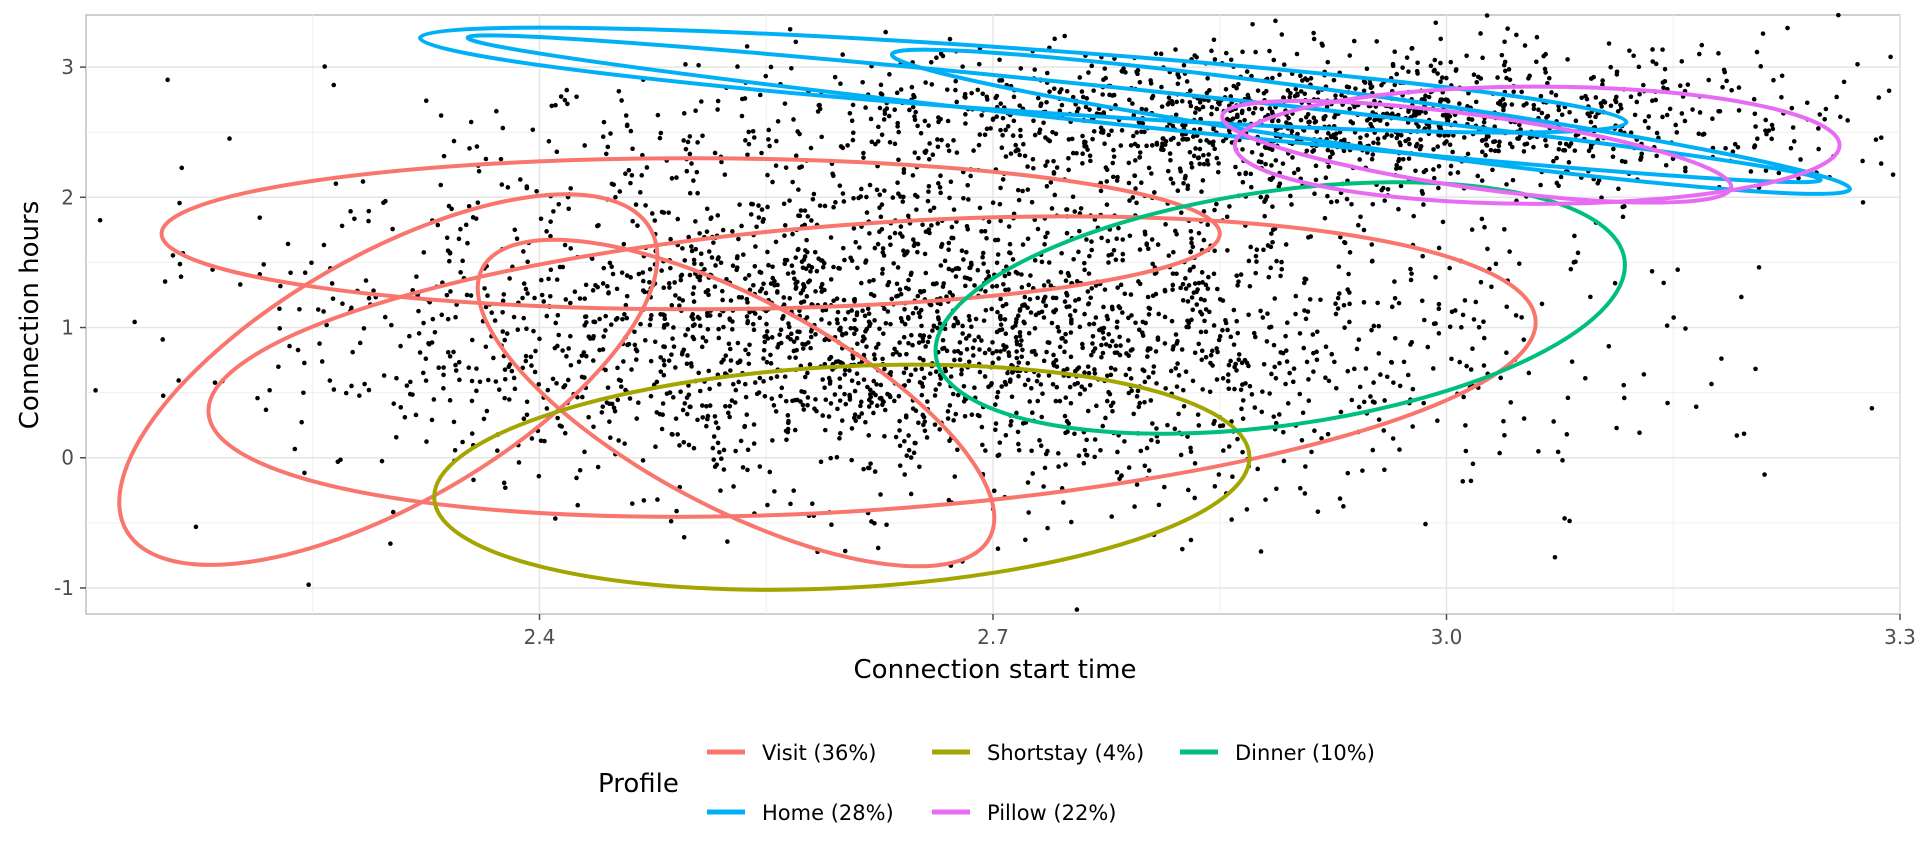 This screenshot has width=1920, height=865. What do you see at coordinates (1152, 239) in the screenshot?
I see `data-point-0-1945` at bounding box center [1152, 239].